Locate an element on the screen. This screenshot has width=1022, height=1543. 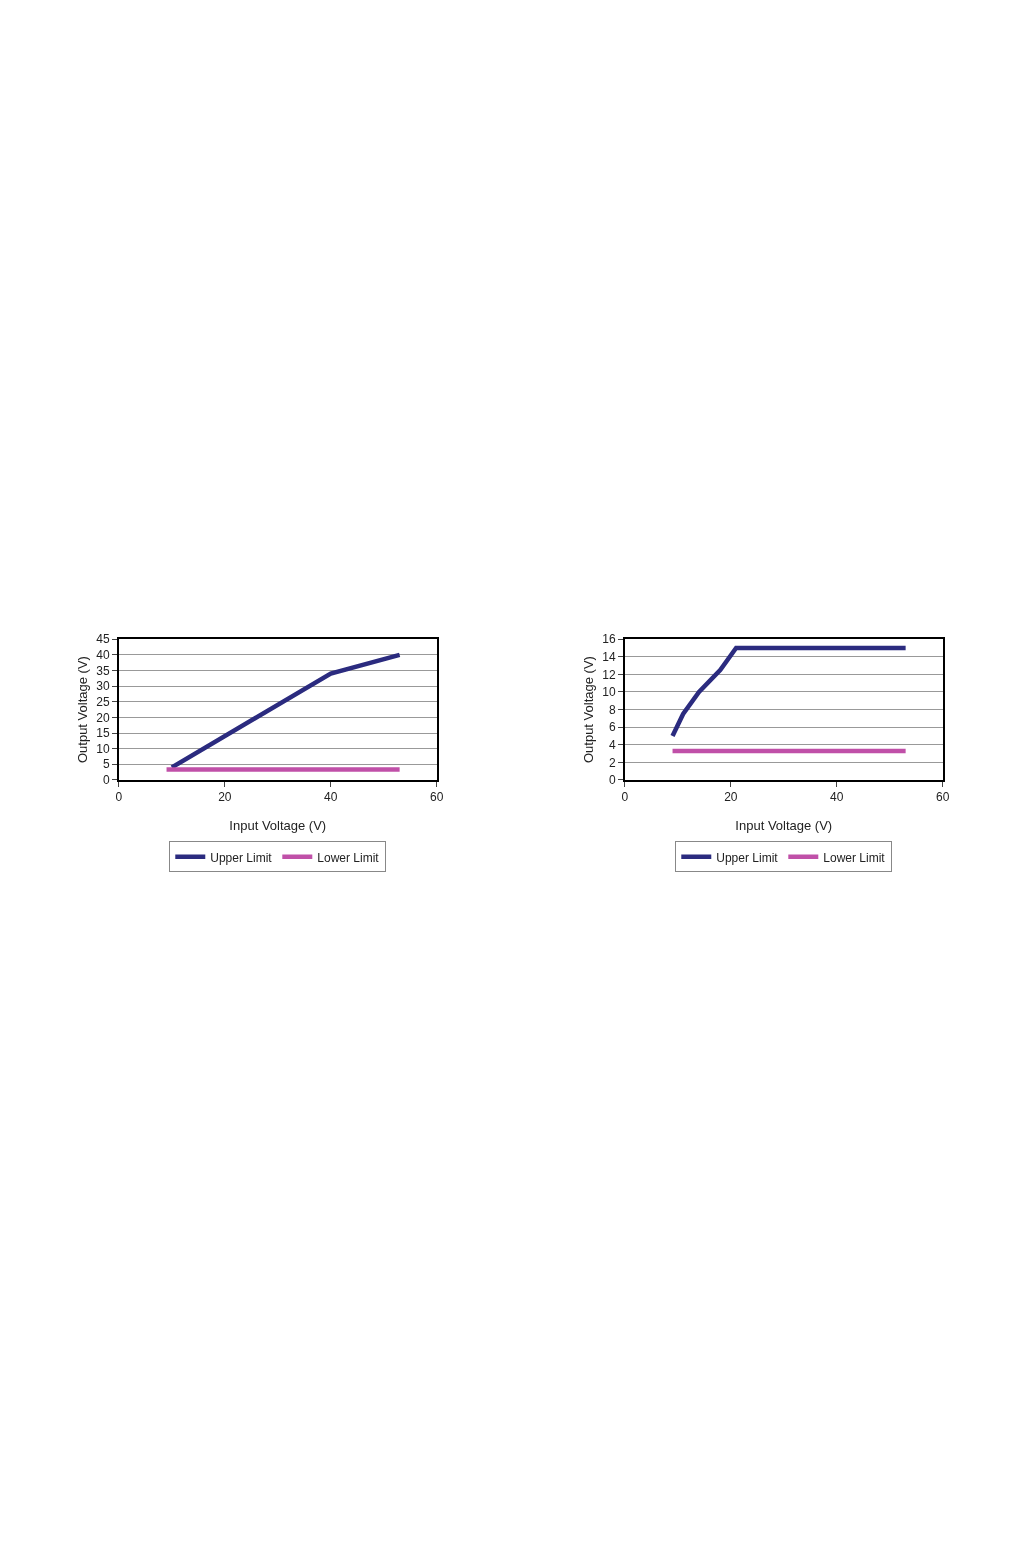
y-tick-label: 6 is located at coordinates (613, 727).